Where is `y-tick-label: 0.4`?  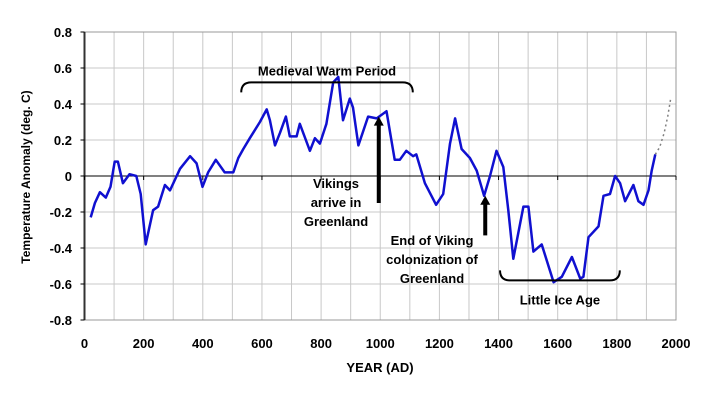
y-tick-label: 0.4 is located at coordinates (63, 104).